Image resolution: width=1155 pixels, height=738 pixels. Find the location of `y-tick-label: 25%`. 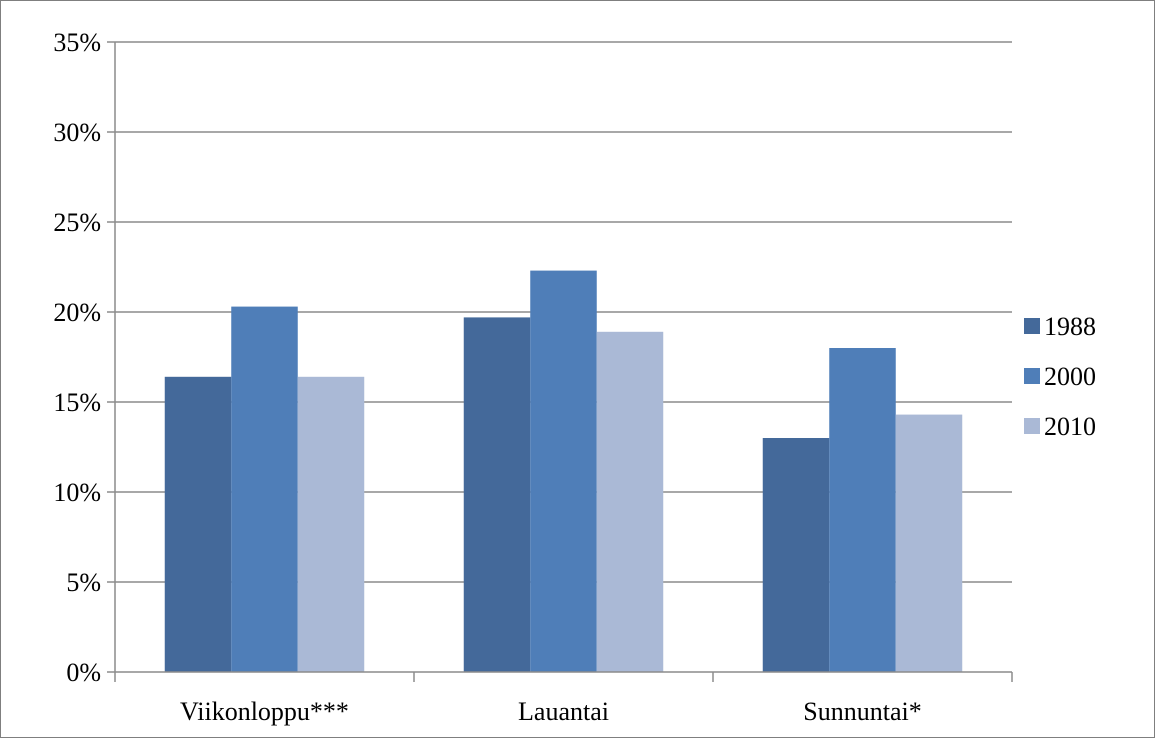

y-tick-label: 25% is located at coordinates (77, 222).